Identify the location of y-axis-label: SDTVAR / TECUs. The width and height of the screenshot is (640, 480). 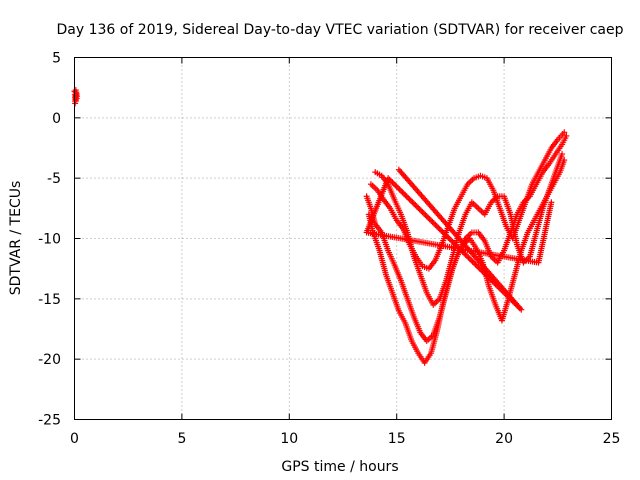
(16, 238).